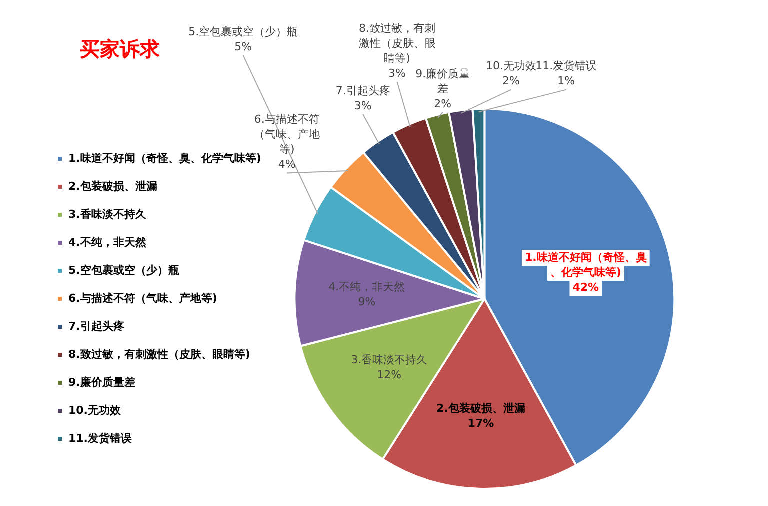  What do you see at coordinates (102, 382) in the screenshot?
I see `legend-label: 9.廉价质量差` at bounding box center [102, 382].